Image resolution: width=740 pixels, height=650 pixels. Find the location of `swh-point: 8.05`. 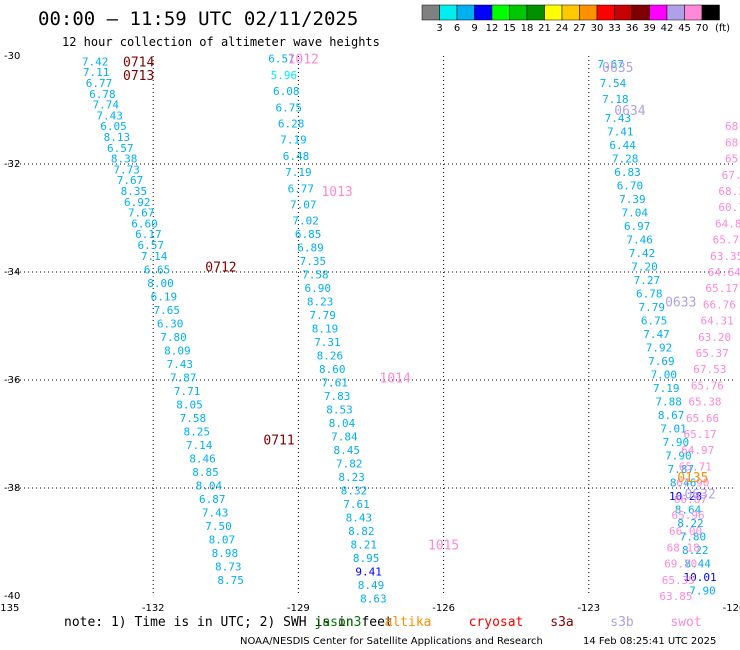

swh-point: 8.05 is located at coordinates (189, 404).